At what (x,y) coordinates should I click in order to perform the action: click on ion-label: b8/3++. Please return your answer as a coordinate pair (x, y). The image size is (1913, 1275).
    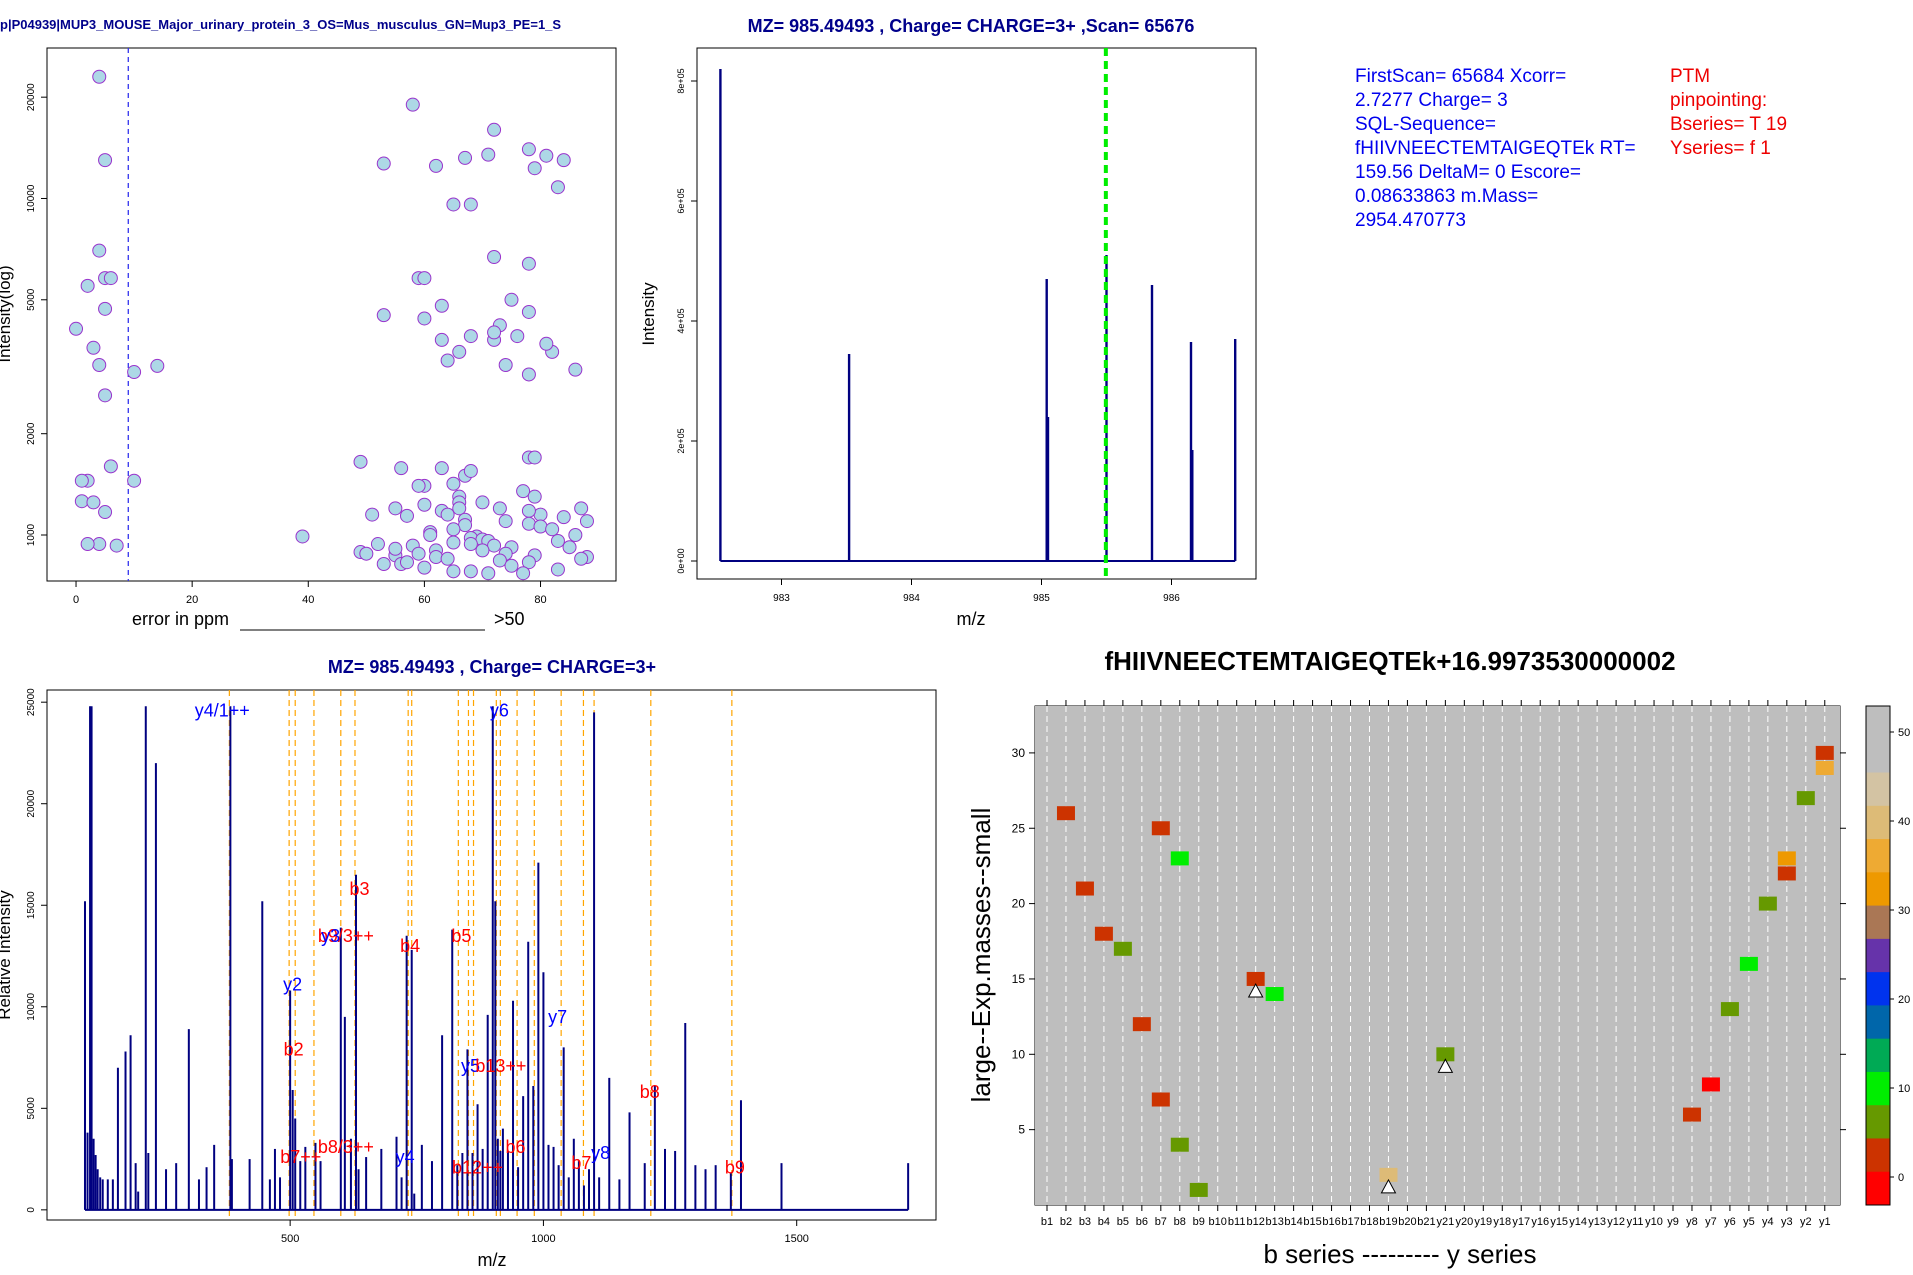
    Looking at the image, I should click on (346, 1147).